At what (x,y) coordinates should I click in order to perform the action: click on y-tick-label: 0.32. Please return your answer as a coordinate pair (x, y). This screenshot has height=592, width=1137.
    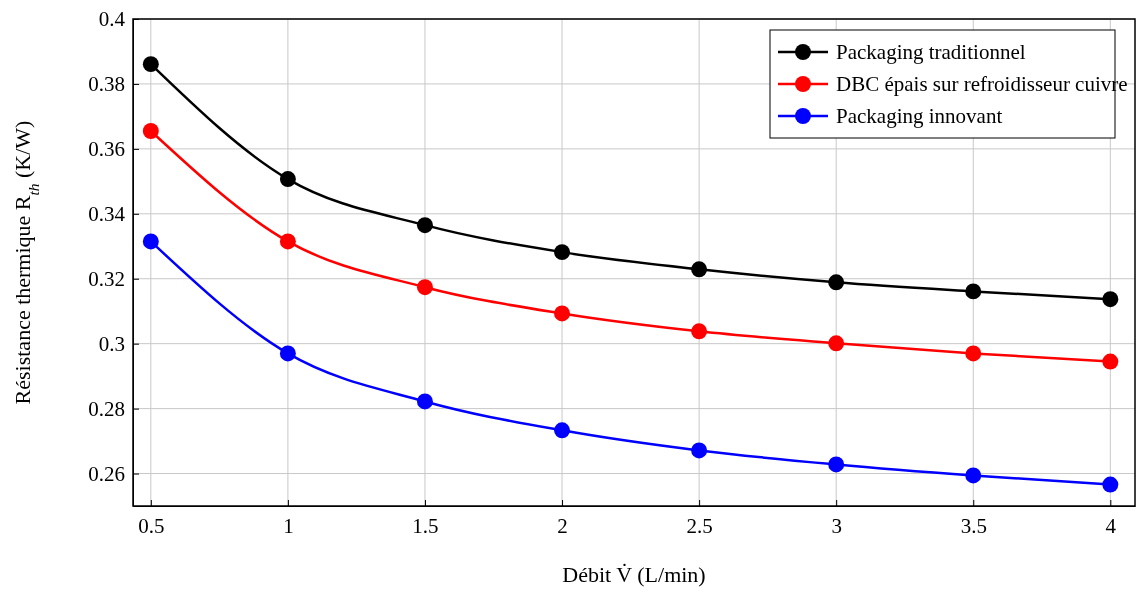
    Looking at the image, I should click on (106, 278).